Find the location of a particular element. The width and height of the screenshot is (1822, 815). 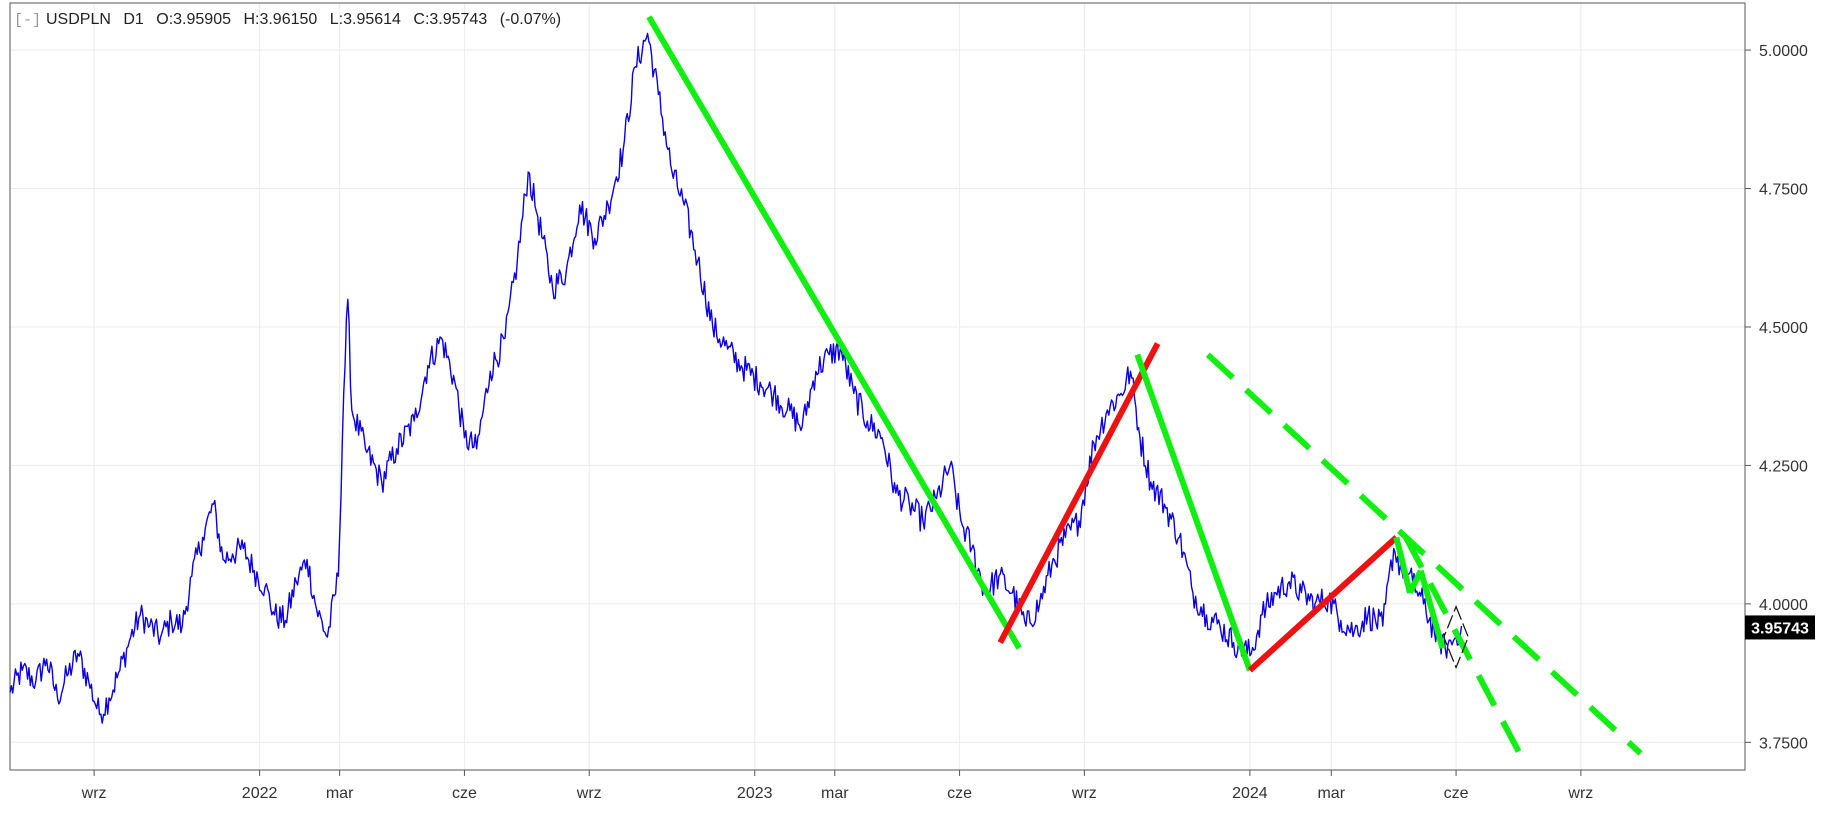

header-high: H:3.96150 is located at coordinates (280, 19).